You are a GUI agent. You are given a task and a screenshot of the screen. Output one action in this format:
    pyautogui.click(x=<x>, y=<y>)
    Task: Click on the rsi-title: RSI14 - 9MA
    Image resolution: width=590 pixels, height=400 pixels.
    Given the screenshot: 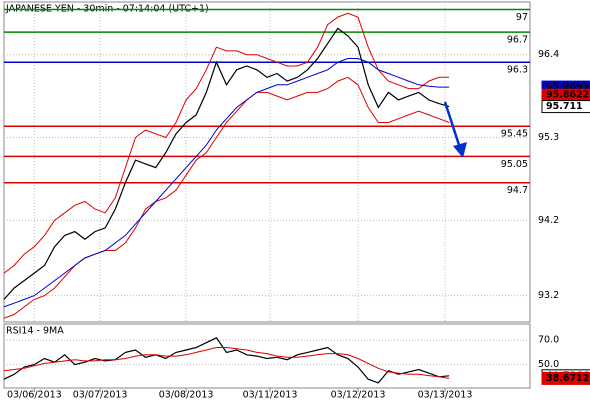 What is the action you would take?
    pyautogui.click(x=35, y=331)
    